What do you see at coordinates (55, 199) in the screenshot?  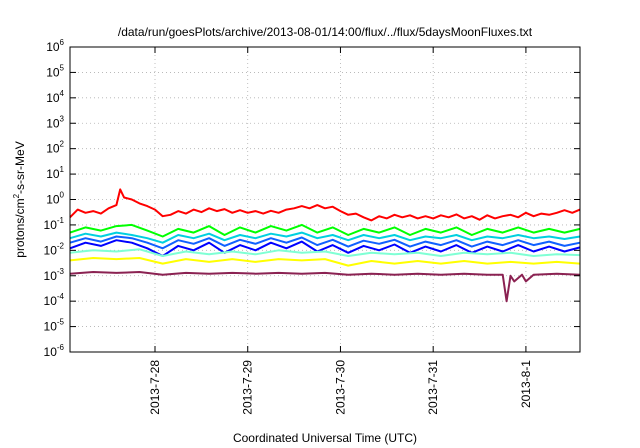 I see `y-tick-label: 10⁰` at bounding box center [55, 199].